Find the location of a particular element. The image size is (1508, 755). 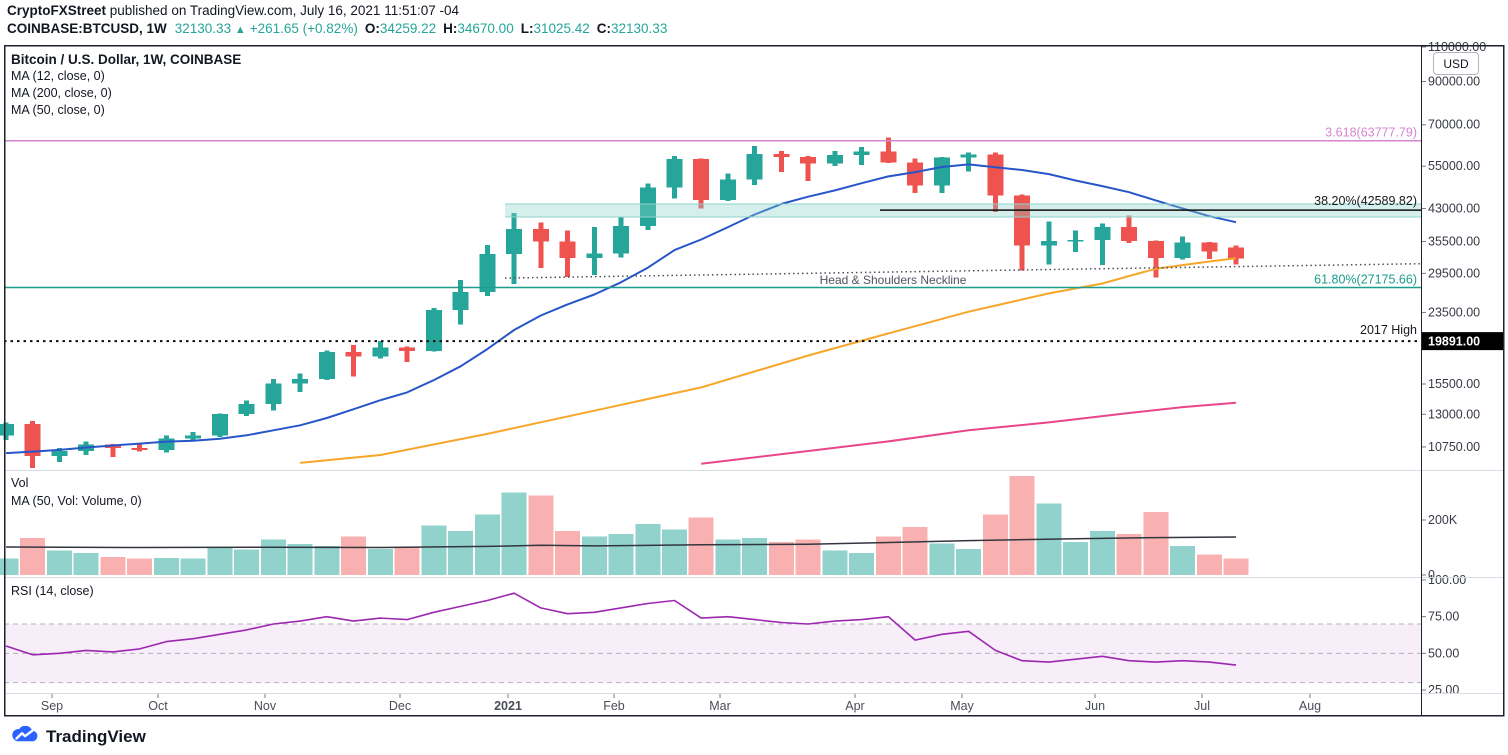

price-axis-label: 29500.00 is located at coordinates (1454, 273).